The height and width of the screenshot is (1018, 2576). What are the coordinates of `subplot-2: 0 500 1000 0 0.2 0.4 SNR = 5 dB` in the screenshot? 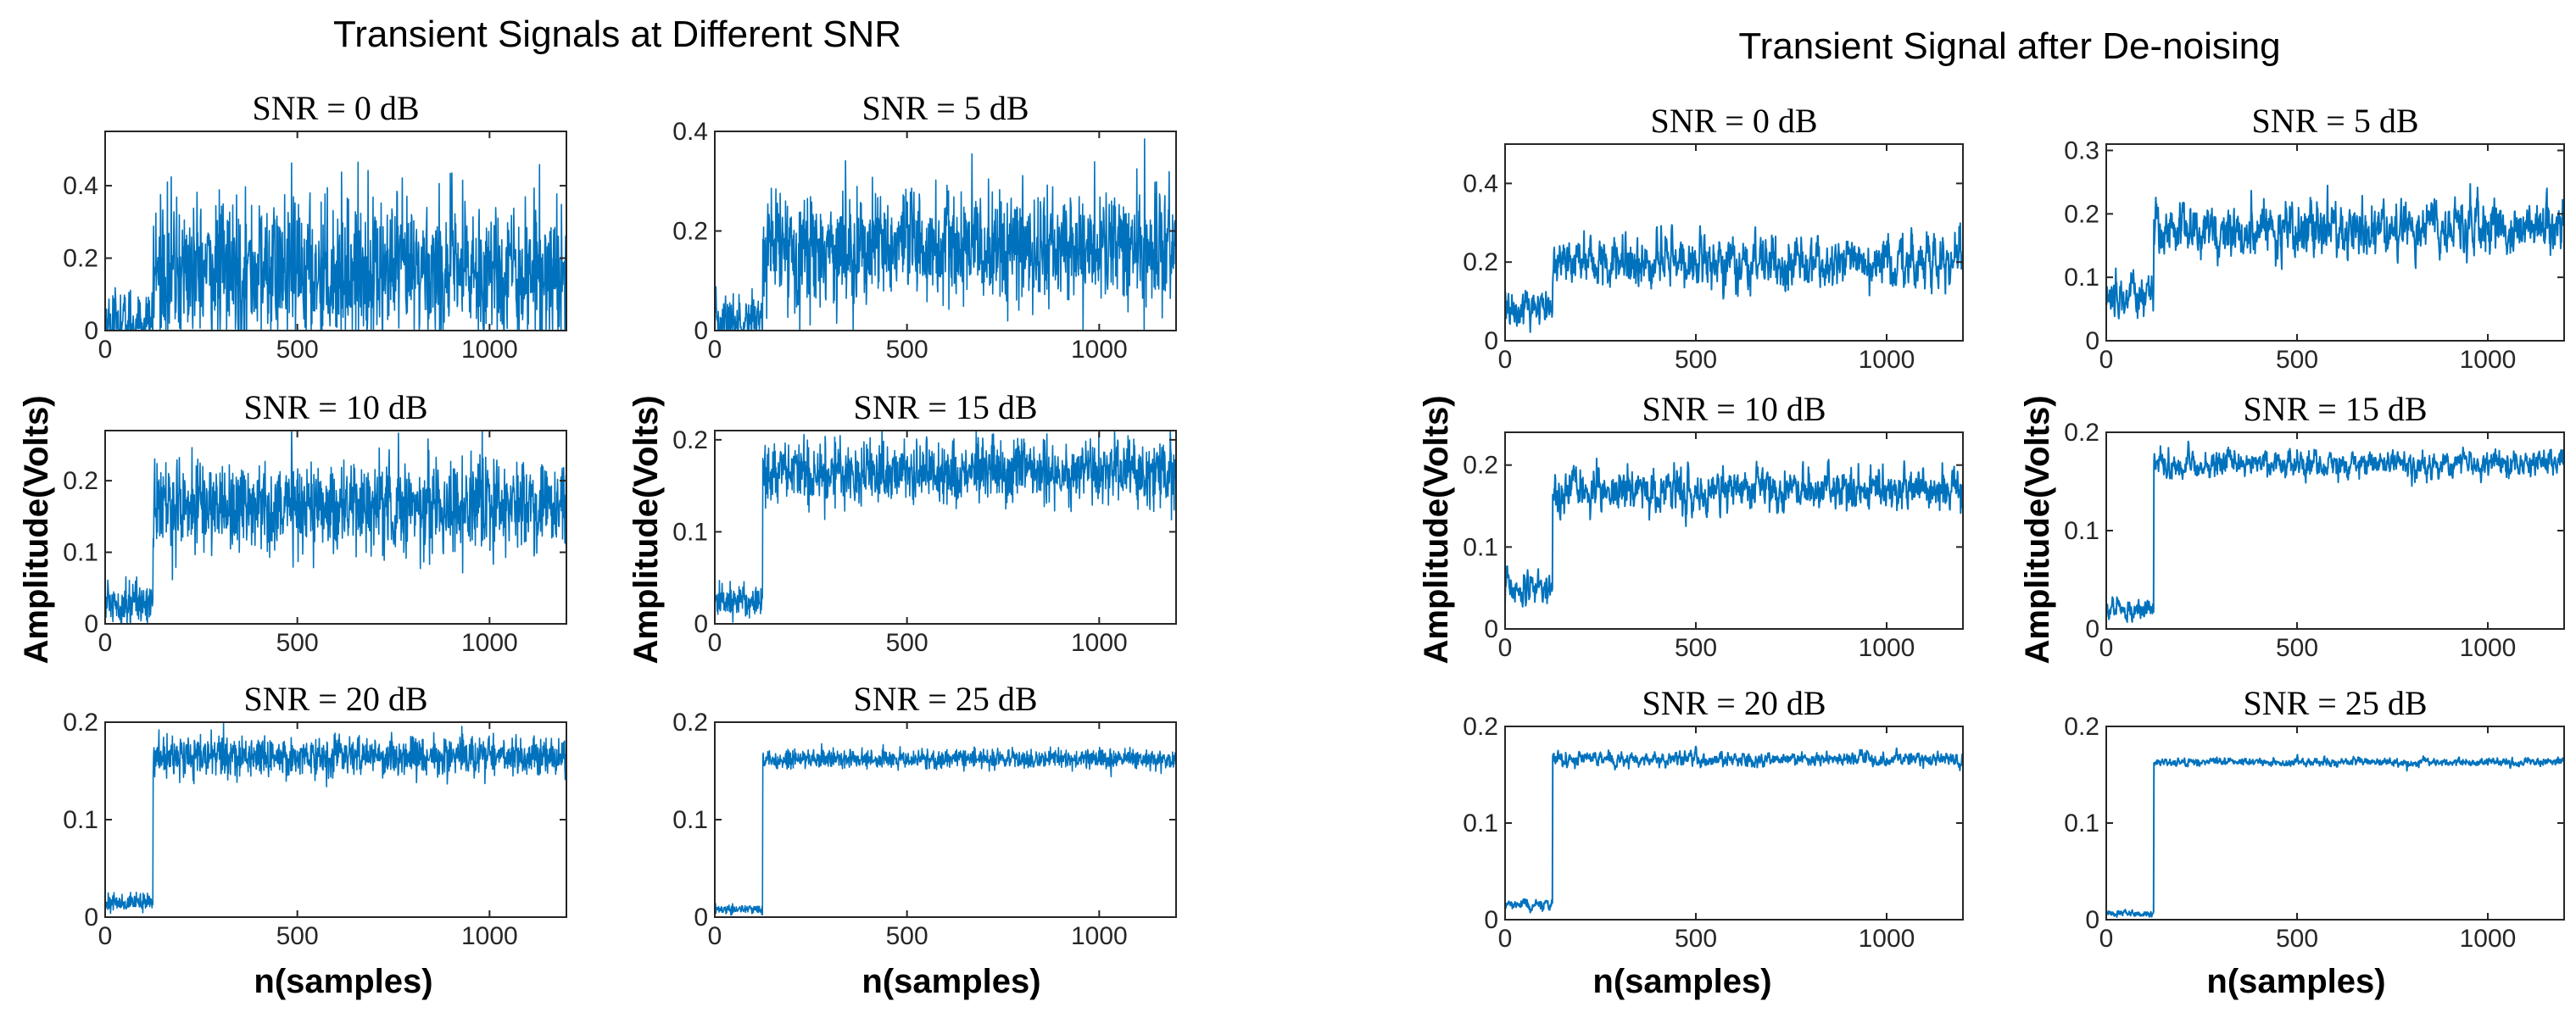 It's located at (924, 226).